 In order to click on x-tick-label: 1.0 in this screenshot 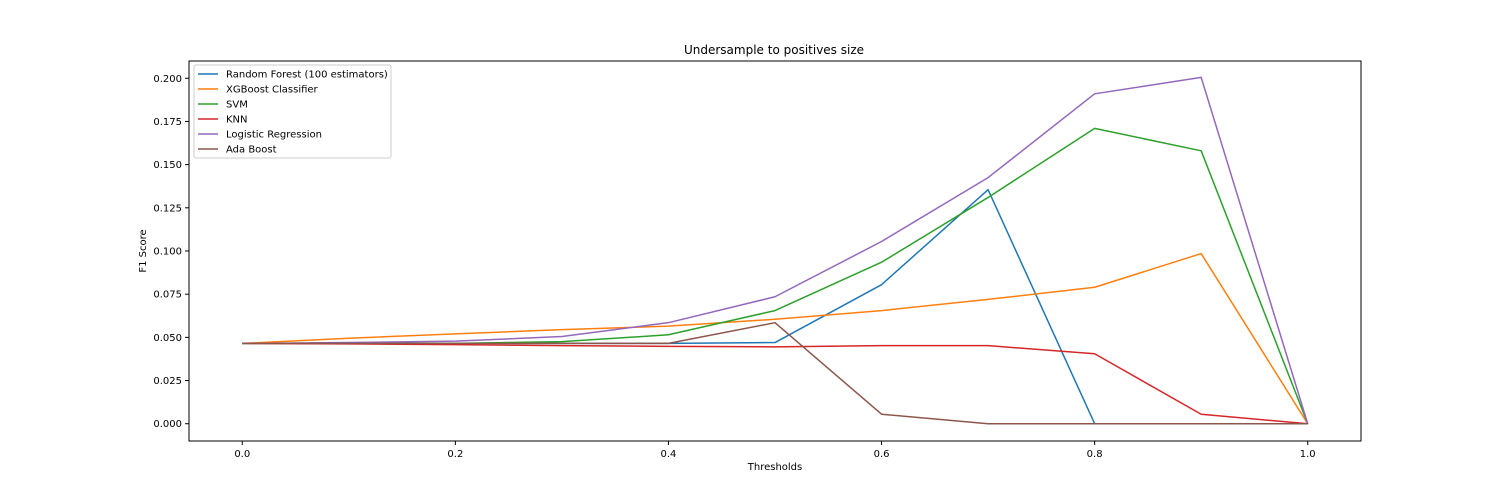, I will do `click(1308, 454)`.